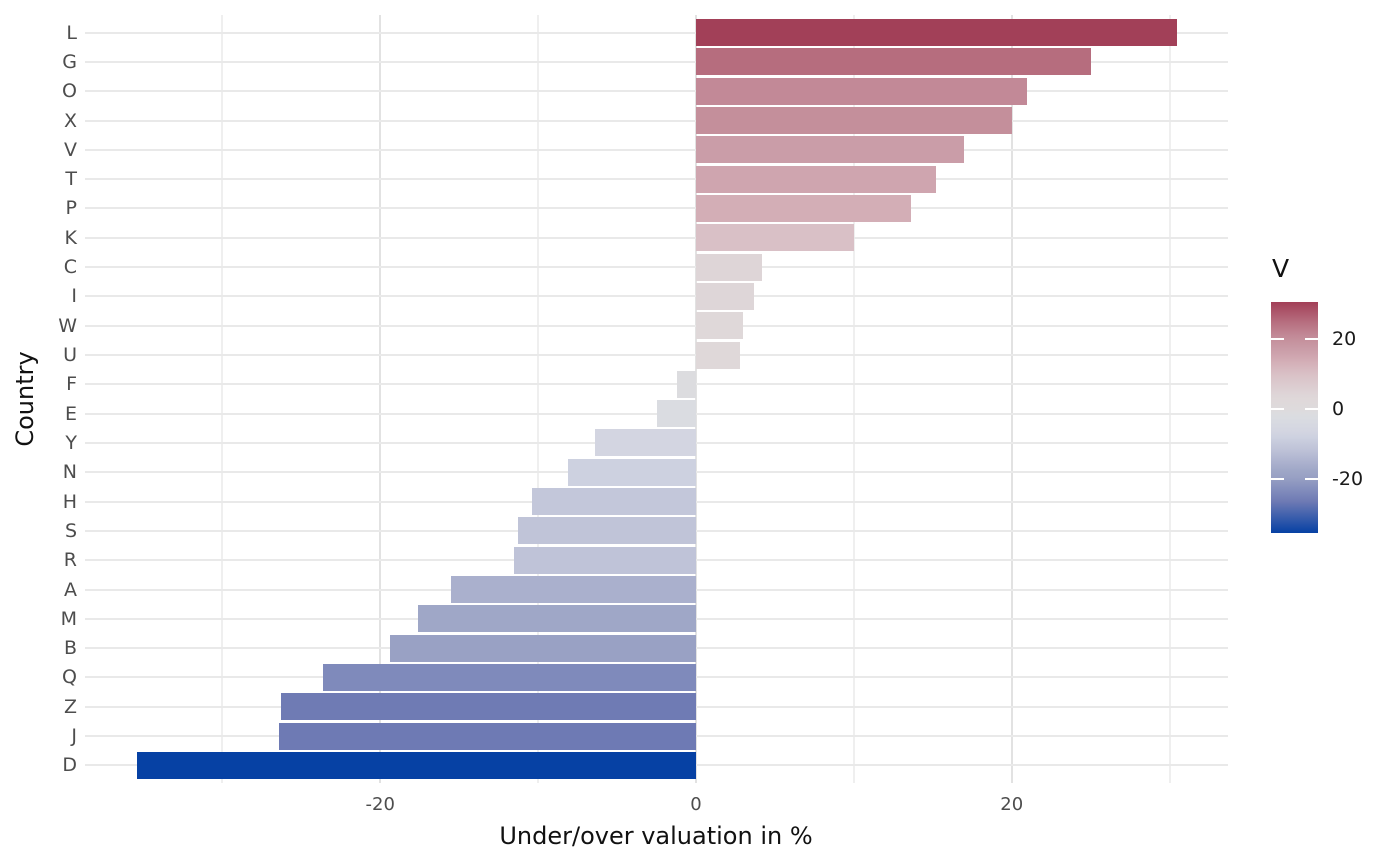  I want to click on y-tick-label: Z, so click(70, 706).